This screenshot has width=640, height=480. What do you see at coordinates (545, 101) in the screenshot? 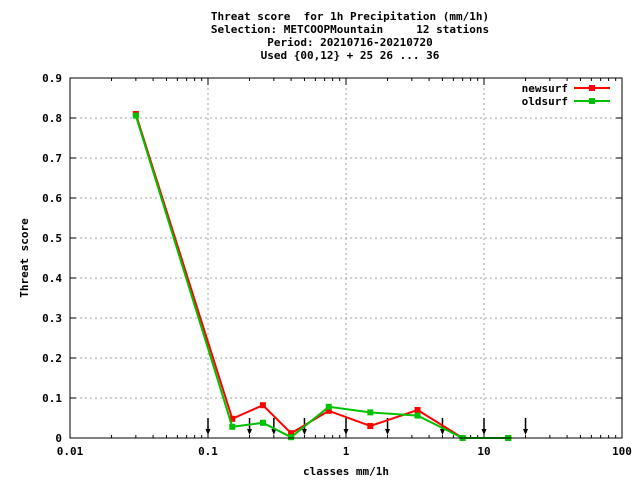
I see `legend-label-oldsurf: oldsurf` at bounding box center [545, 101].